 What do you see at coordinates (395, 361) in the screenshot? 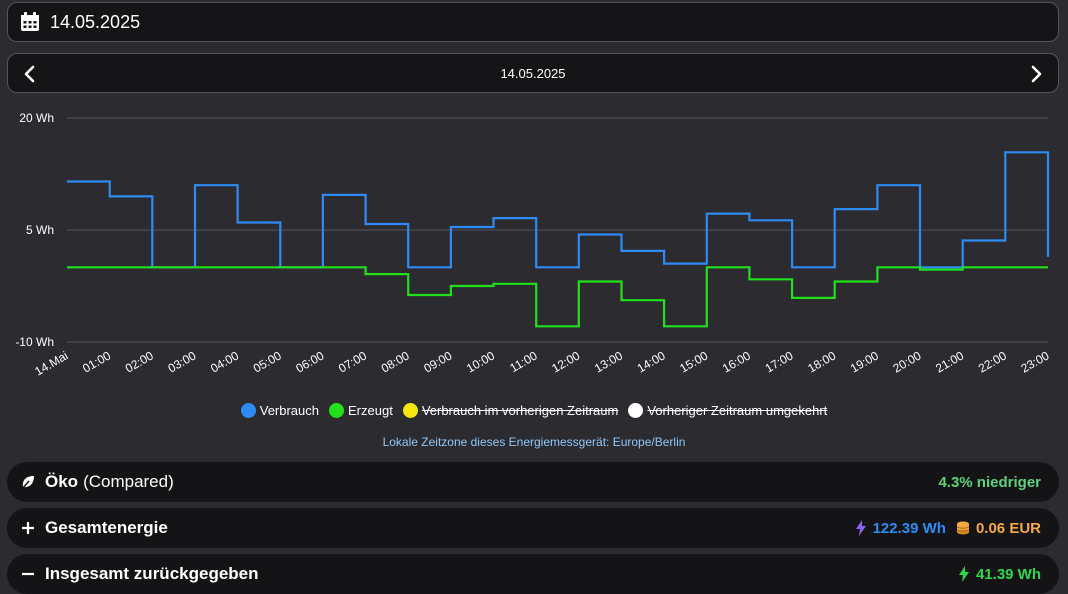
I see `x-tick-label: 08:00` at bounding box center [395, 361].